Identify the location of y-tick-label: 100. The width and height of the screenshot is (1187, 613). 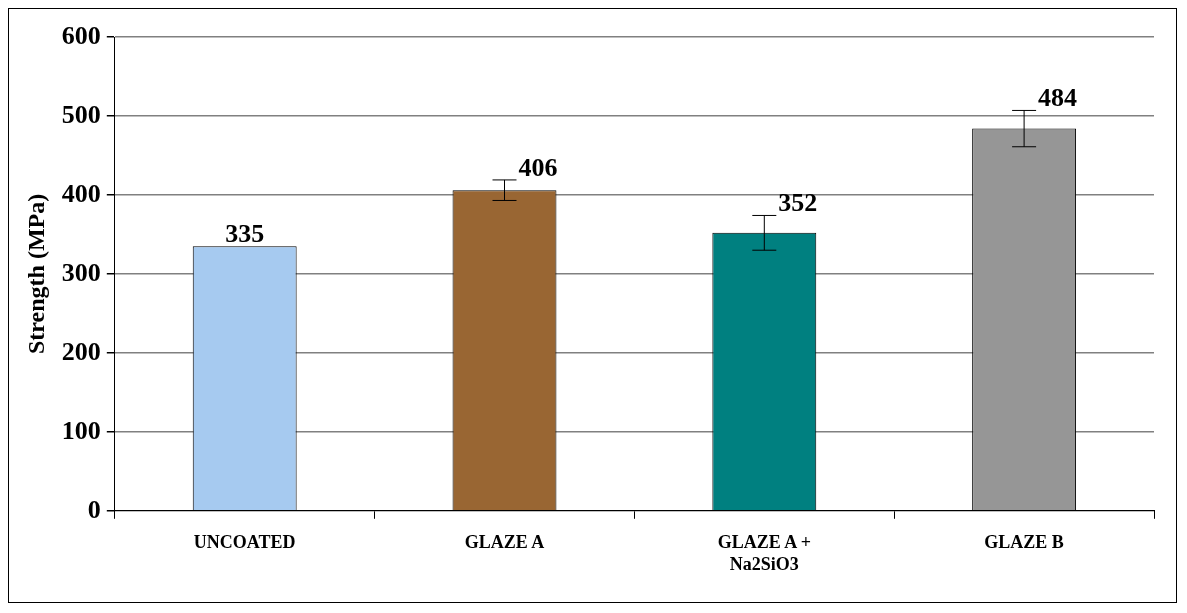
(81, 430).